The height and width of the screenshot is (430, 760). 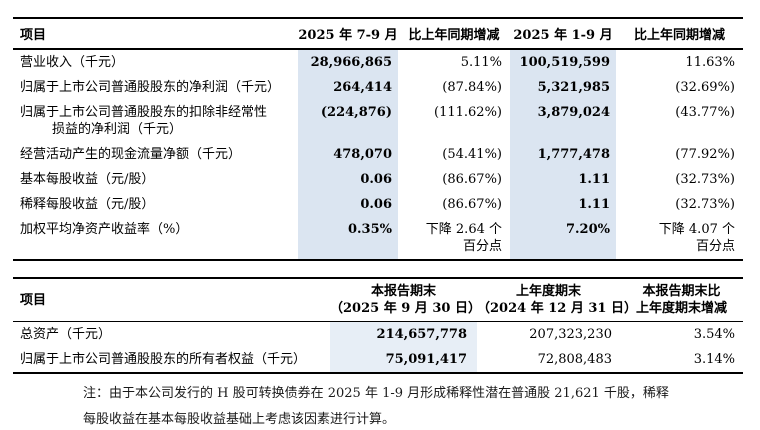 What do you see at coordinates (705, 87) in the screenshot?
I see `ytd-yoy-change-cell: (32.69%)` at bounding box center [705, 87].